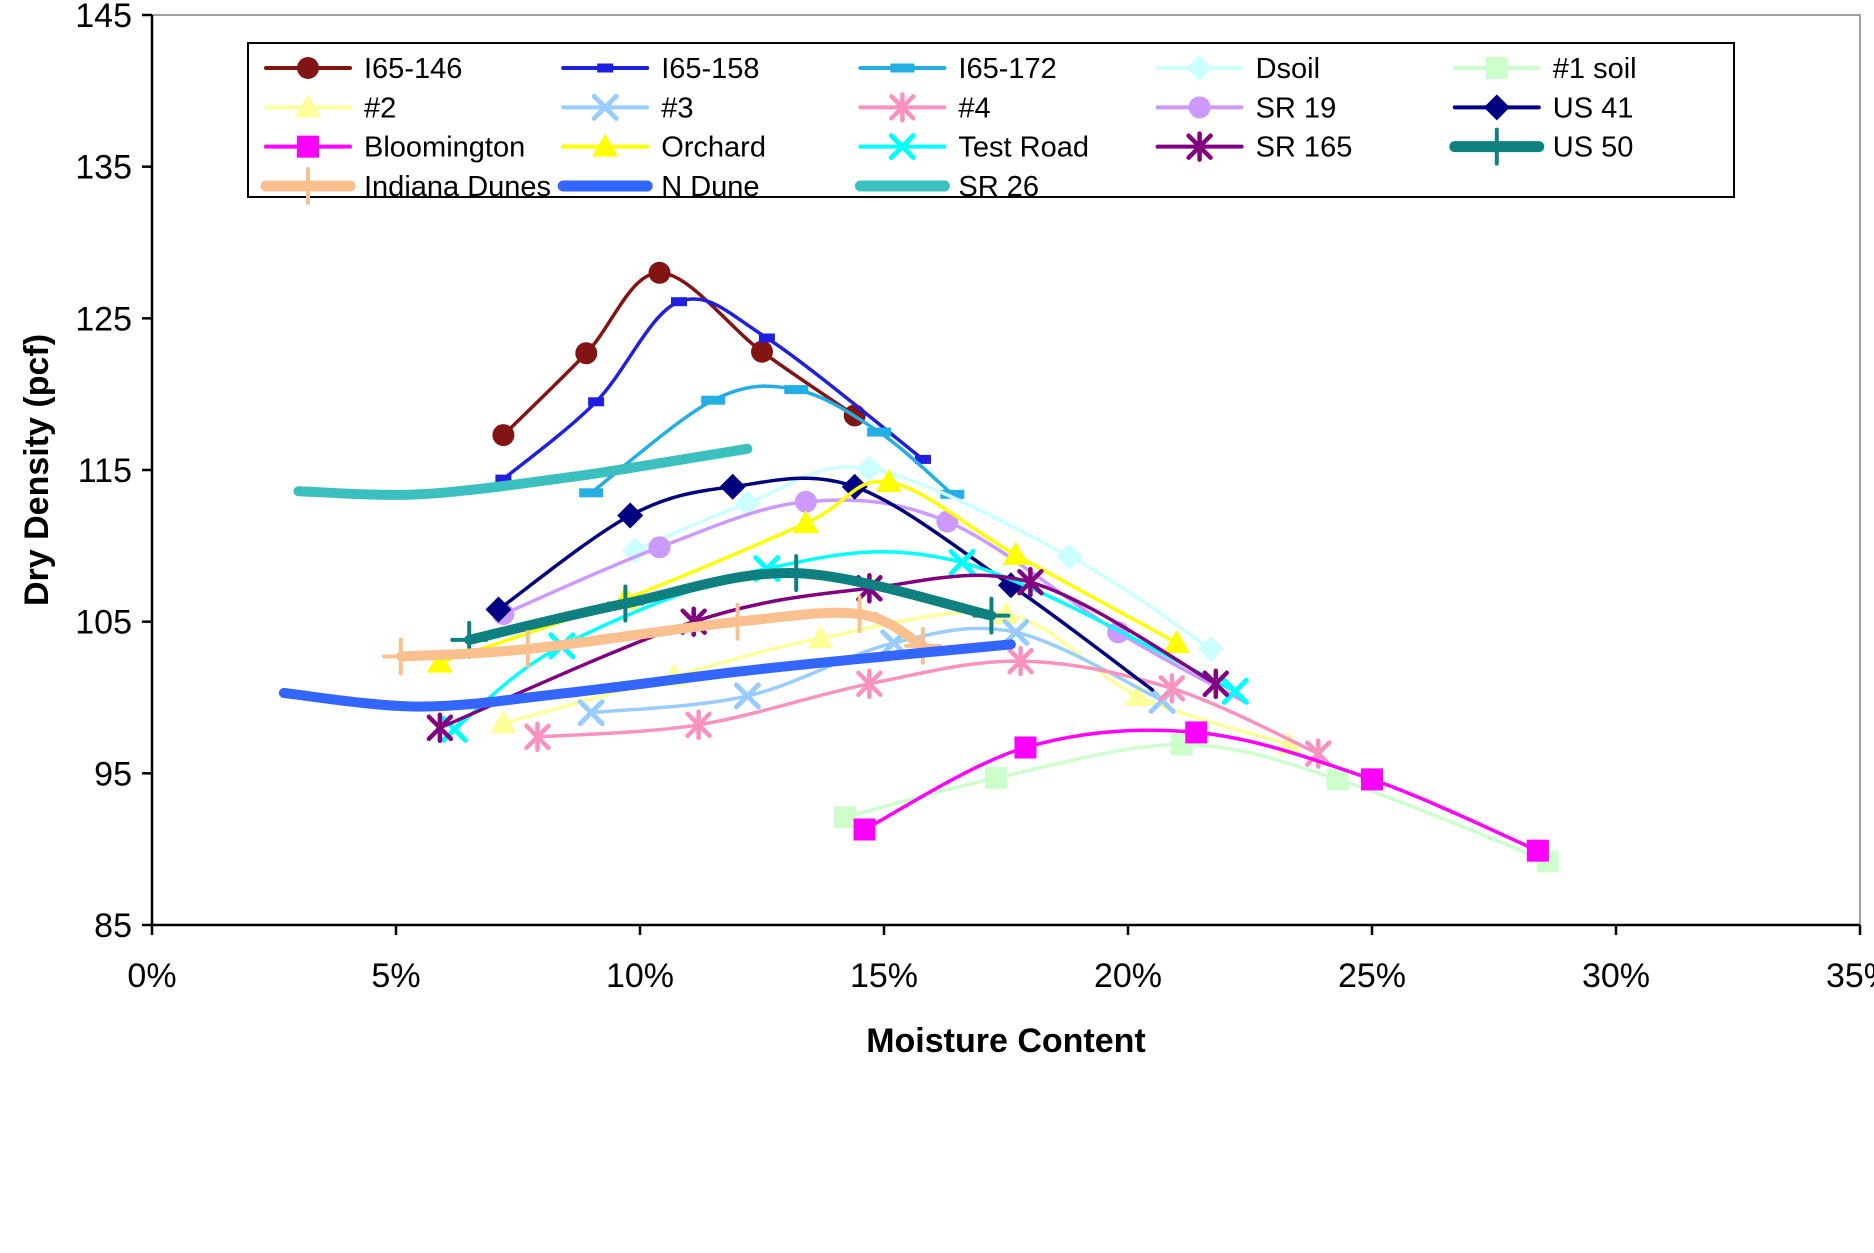 This screenshot has height=1253, width=1874. I want to click on legend-label: Bloomington, so click(444, 148).